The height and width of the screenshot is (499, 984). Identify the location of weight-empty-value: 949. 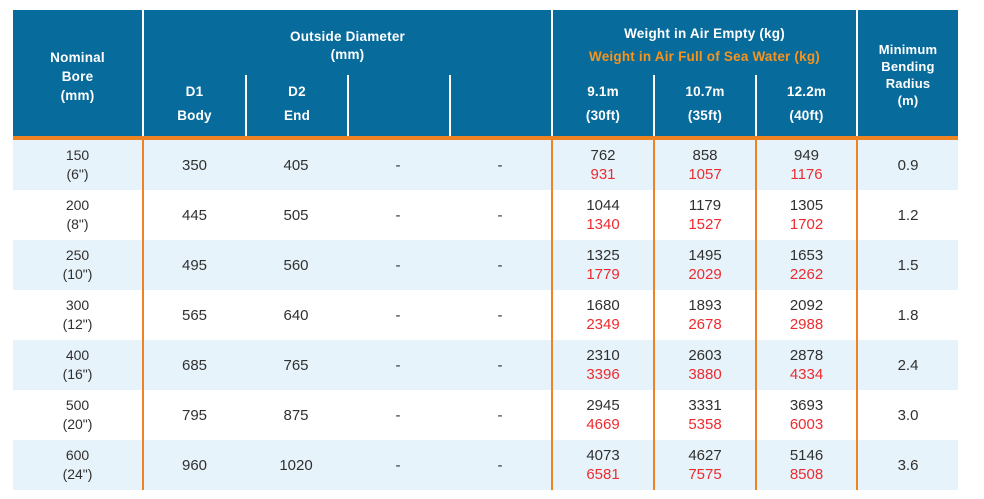
(806, 155).